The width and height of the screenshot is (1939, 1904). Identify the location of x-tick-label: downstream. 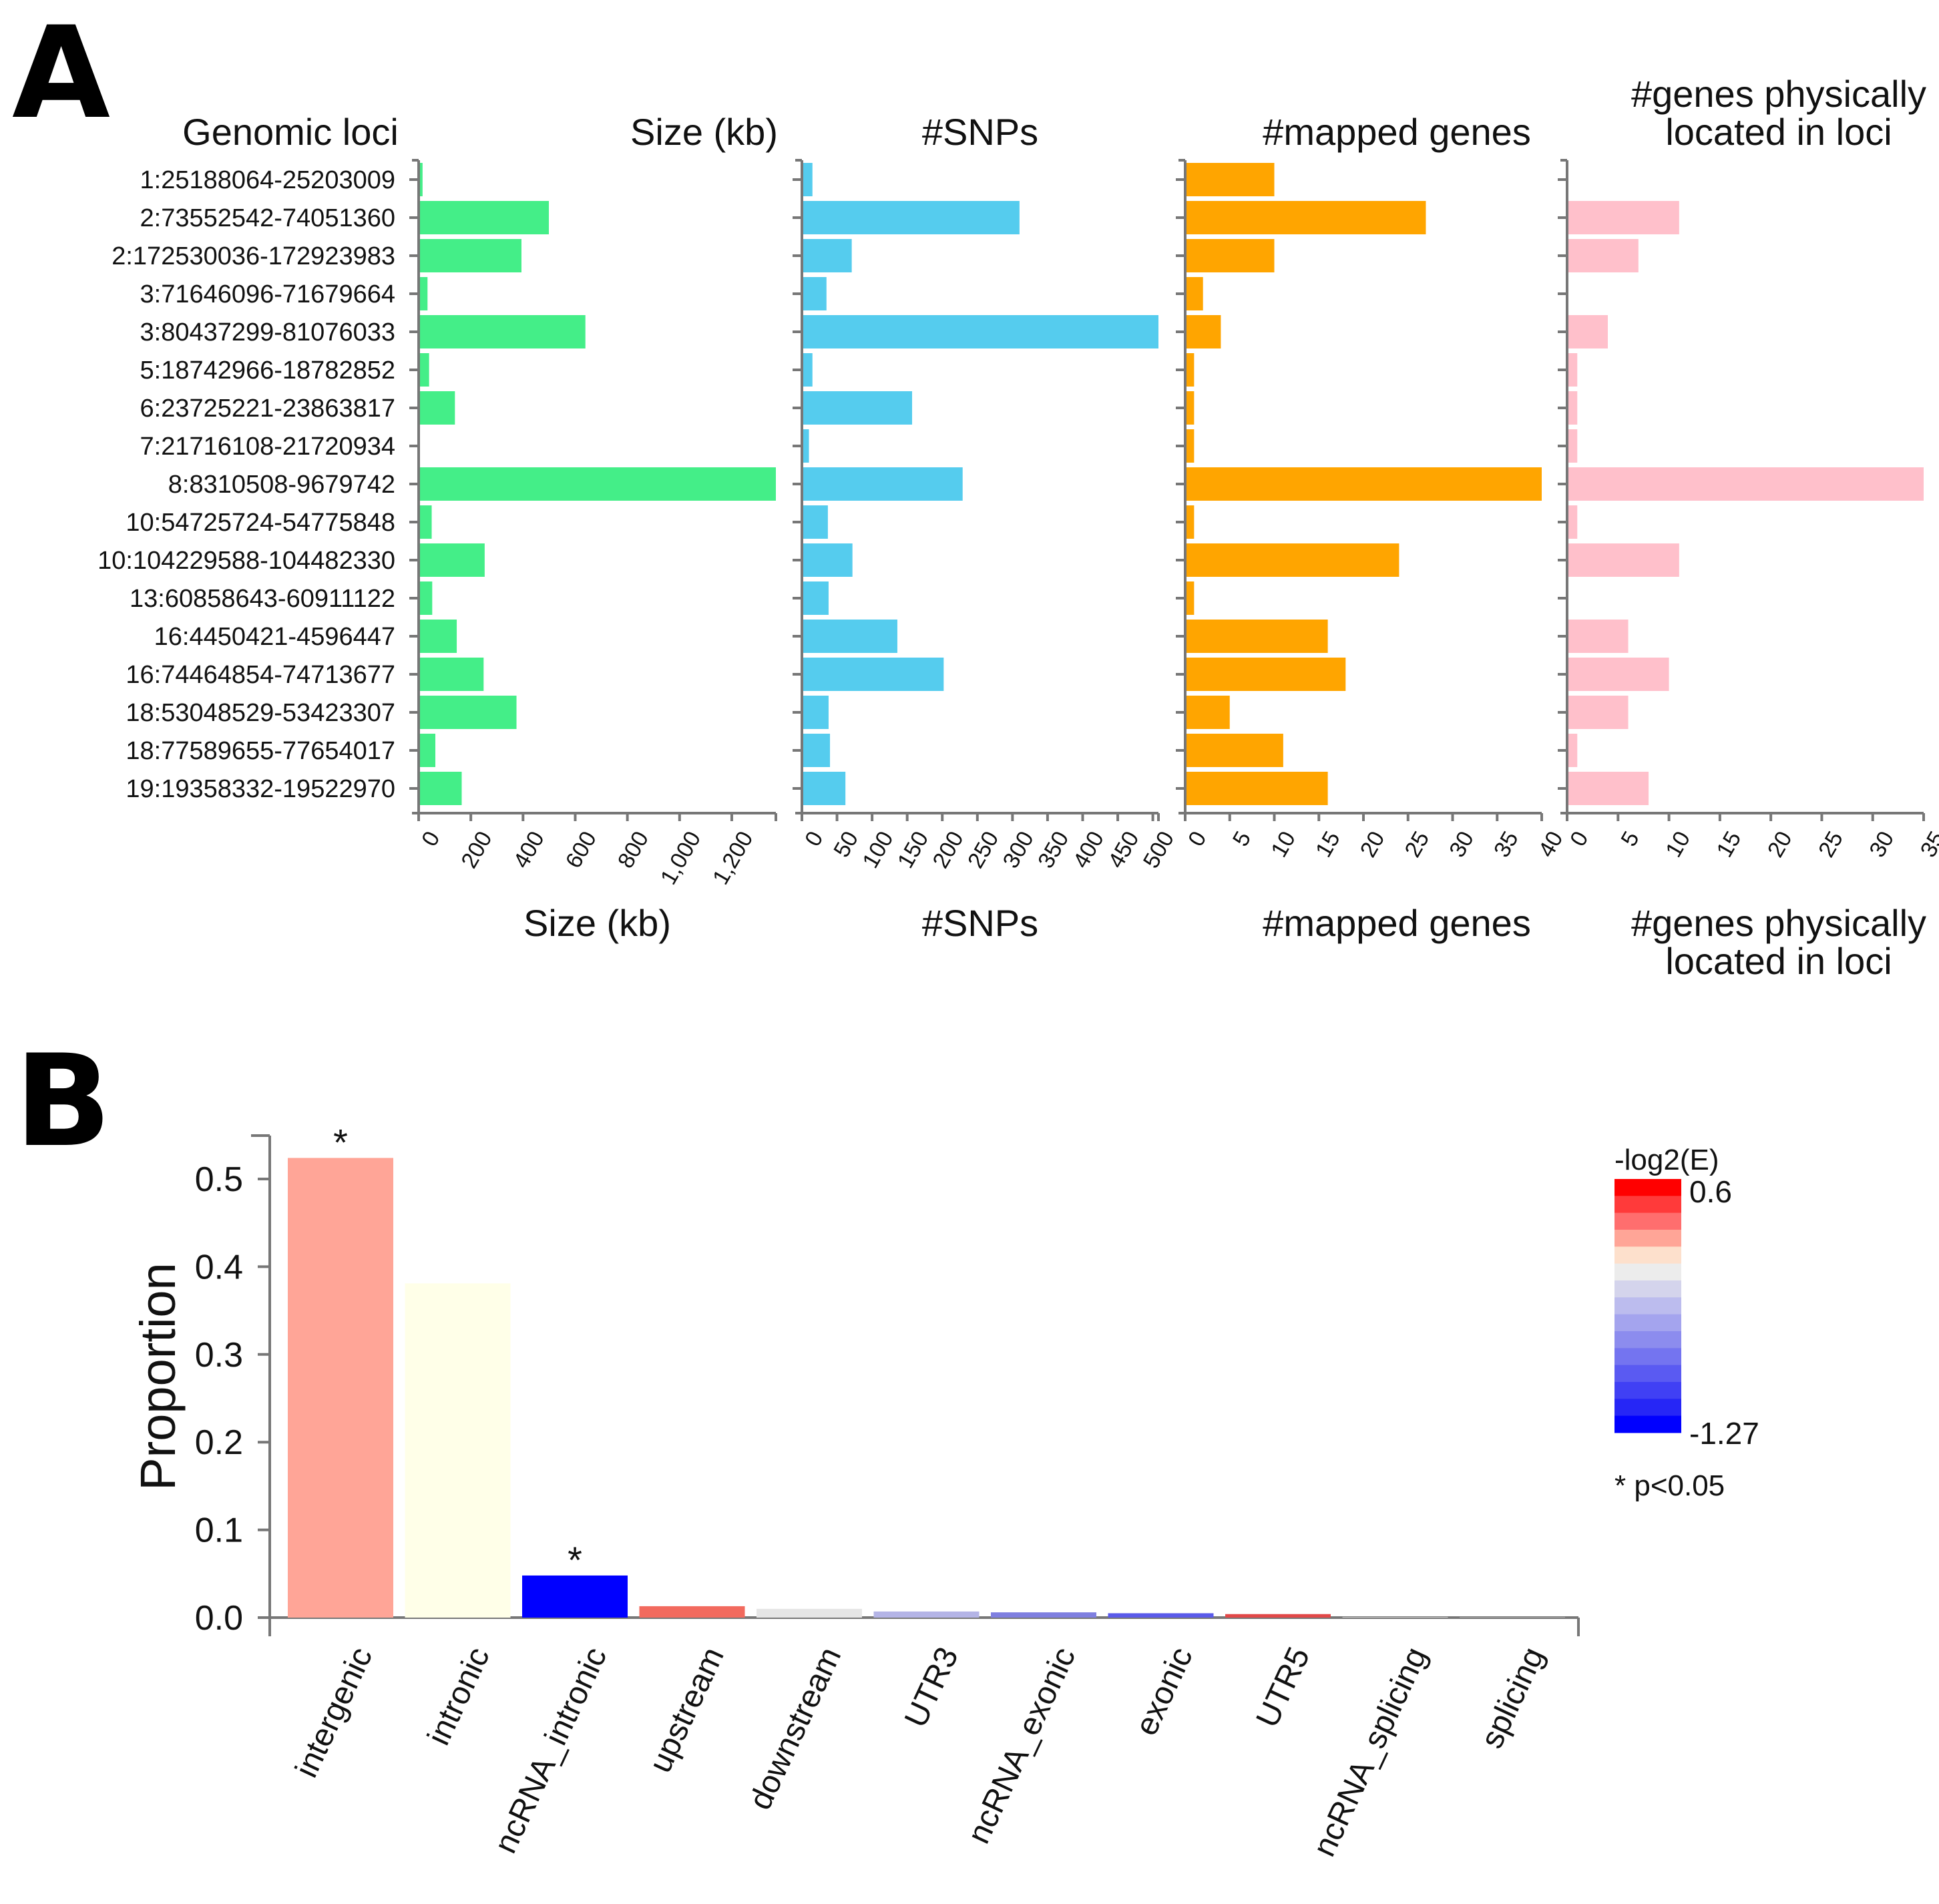
(796, 1728).